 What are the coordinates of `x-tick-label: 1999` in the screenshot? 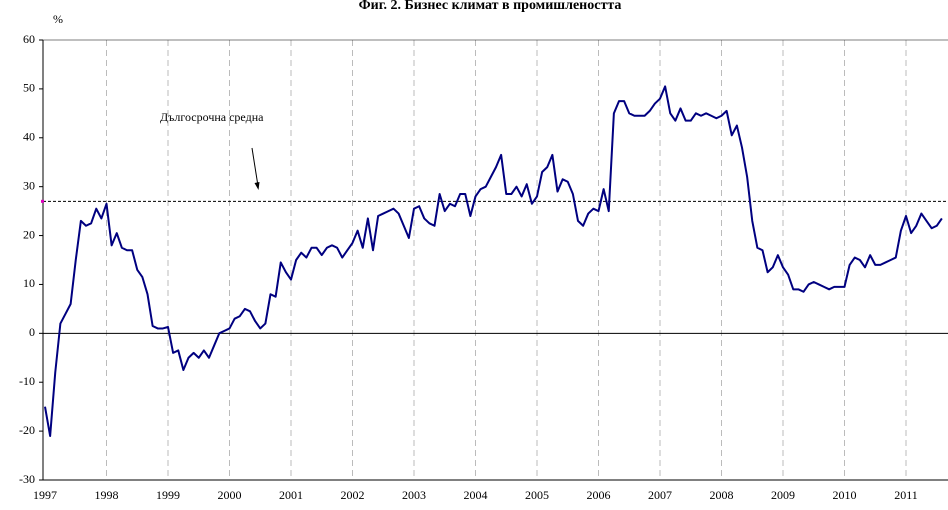 It's located at (168, 495).